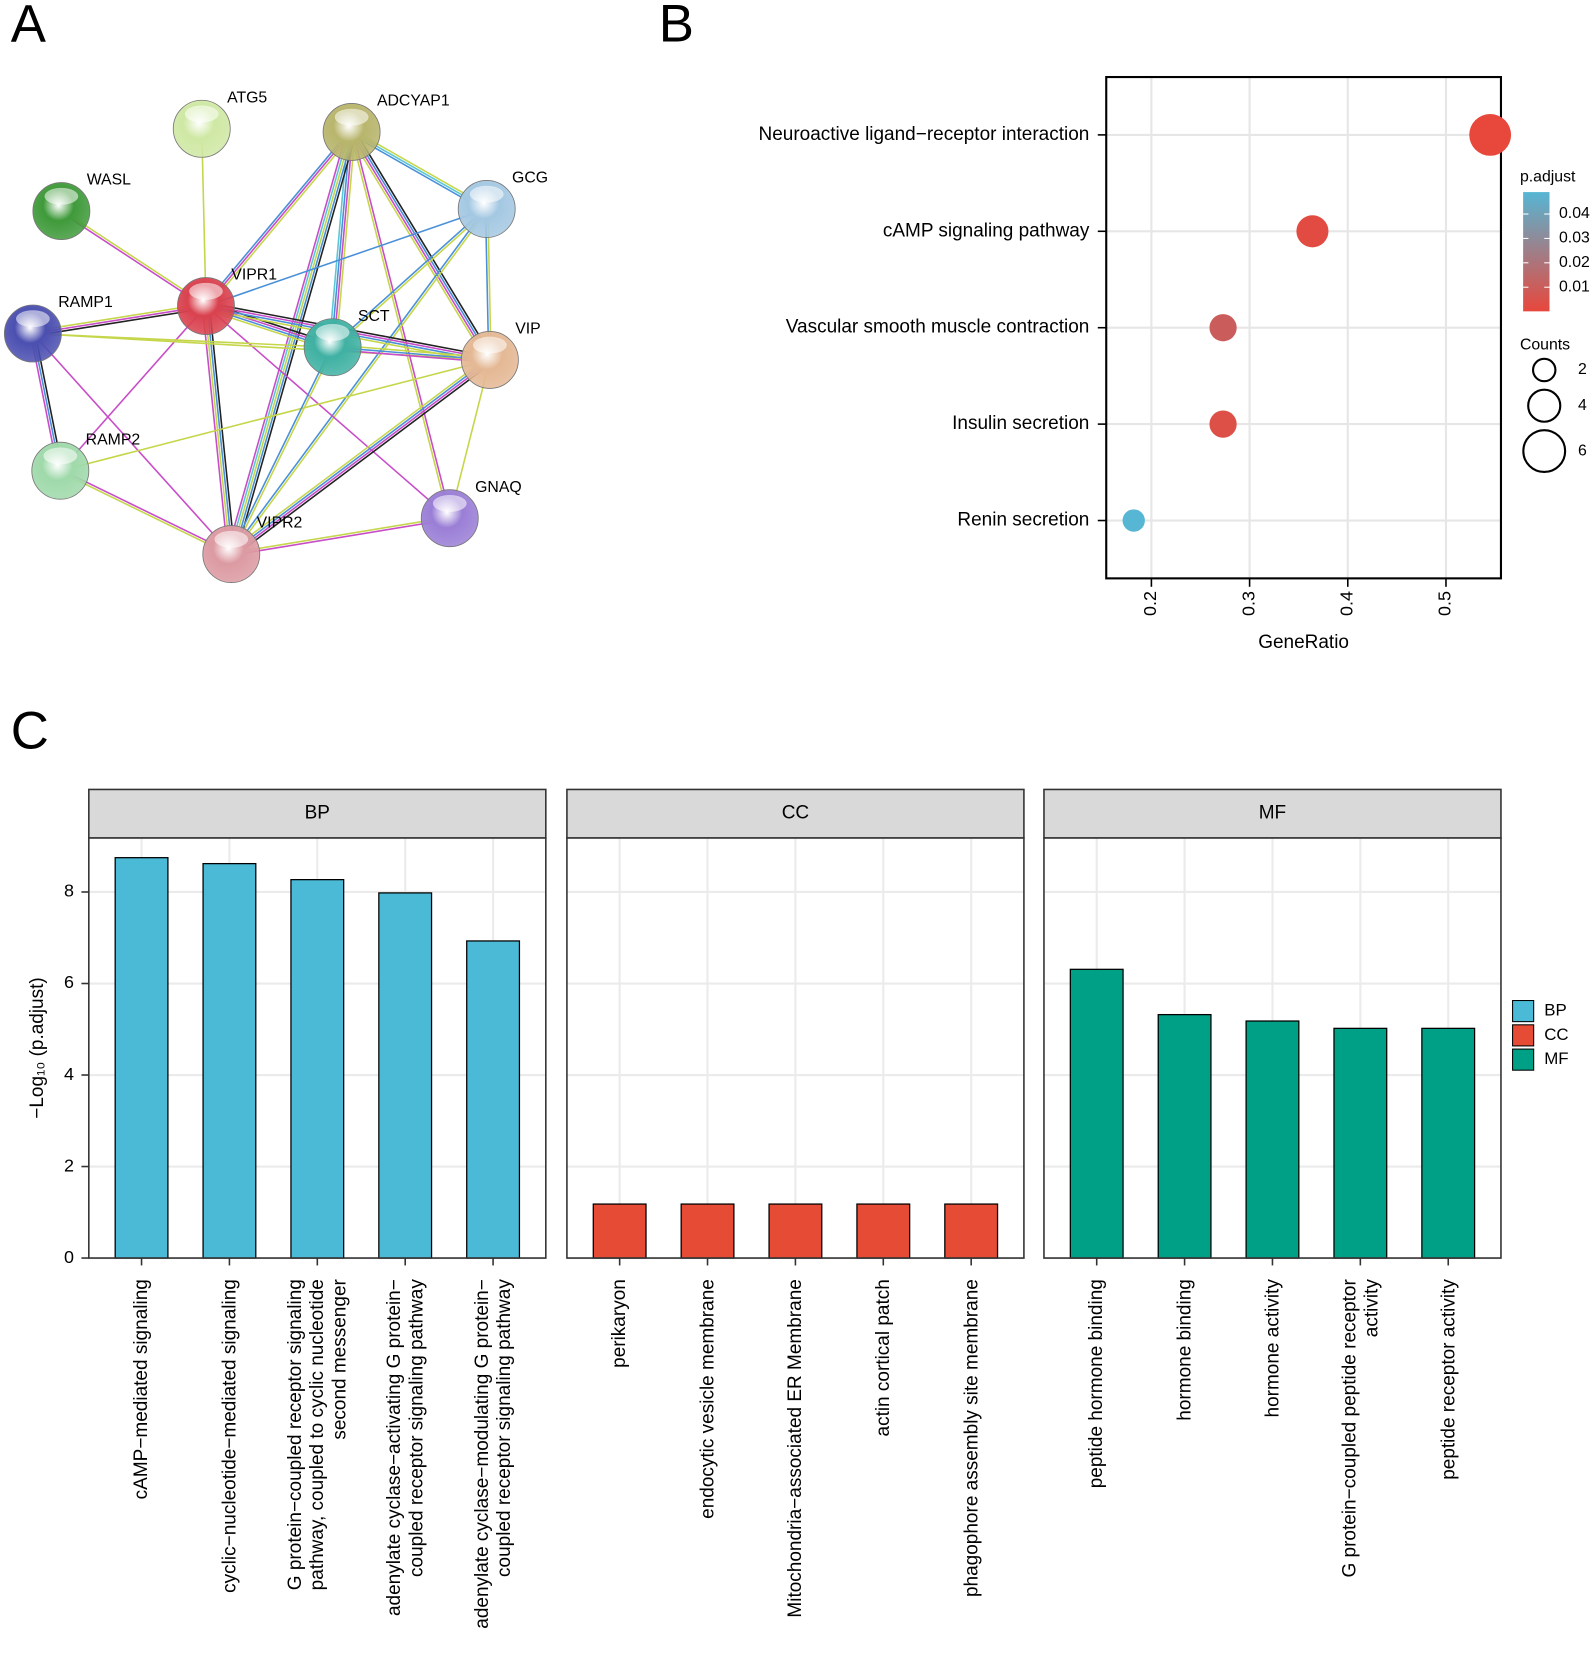 The width and height of the screenshot is (1594, 1657). What do you see at coordinates (1445, 603) in the screenshot?
I see `x-tick-label: 0.5` at bounding box center [1445, 603].